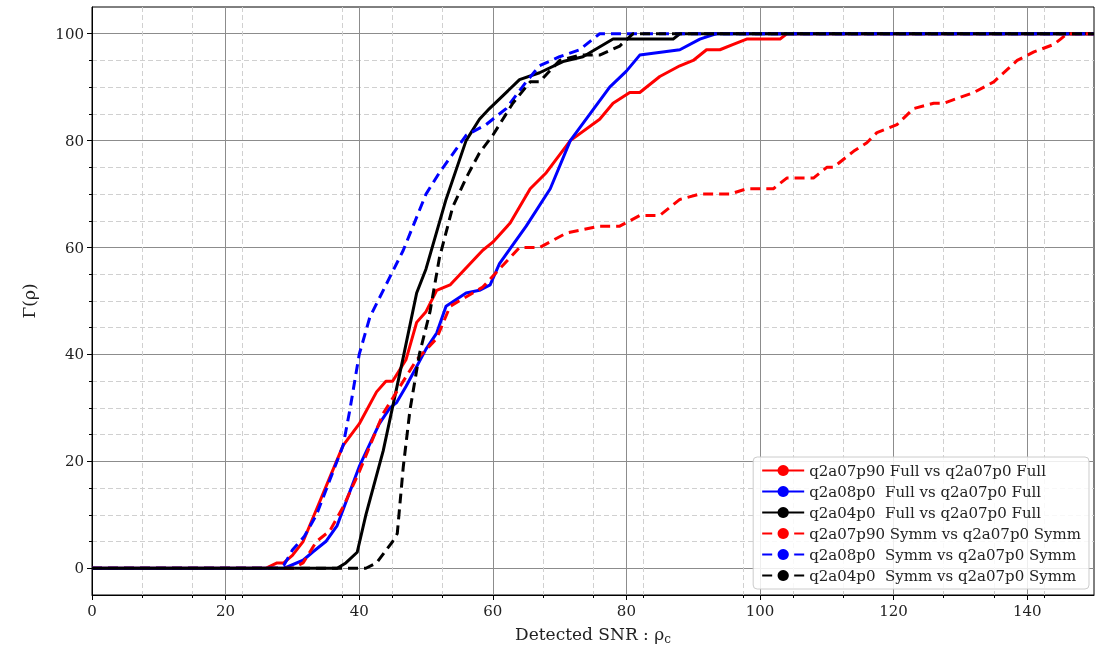 This screenshot has width=1095, height=663. I want to click on y-tick-label: 0, so click(79, 568).